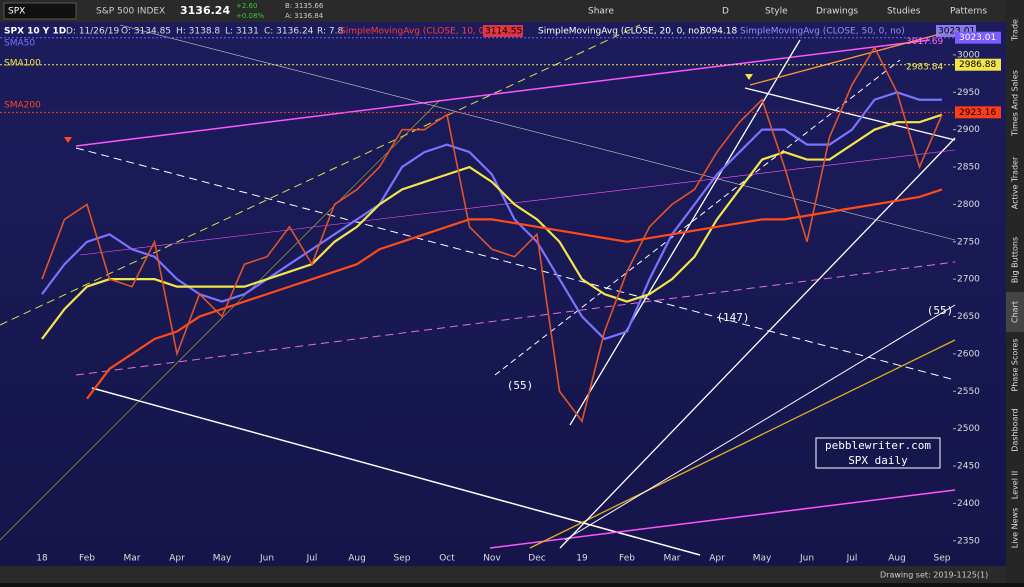 This screenshot has height=587, width=1024. Describe the element at coordinates (246, 6) in the screenshot. I see `change: +2.60` at that location.